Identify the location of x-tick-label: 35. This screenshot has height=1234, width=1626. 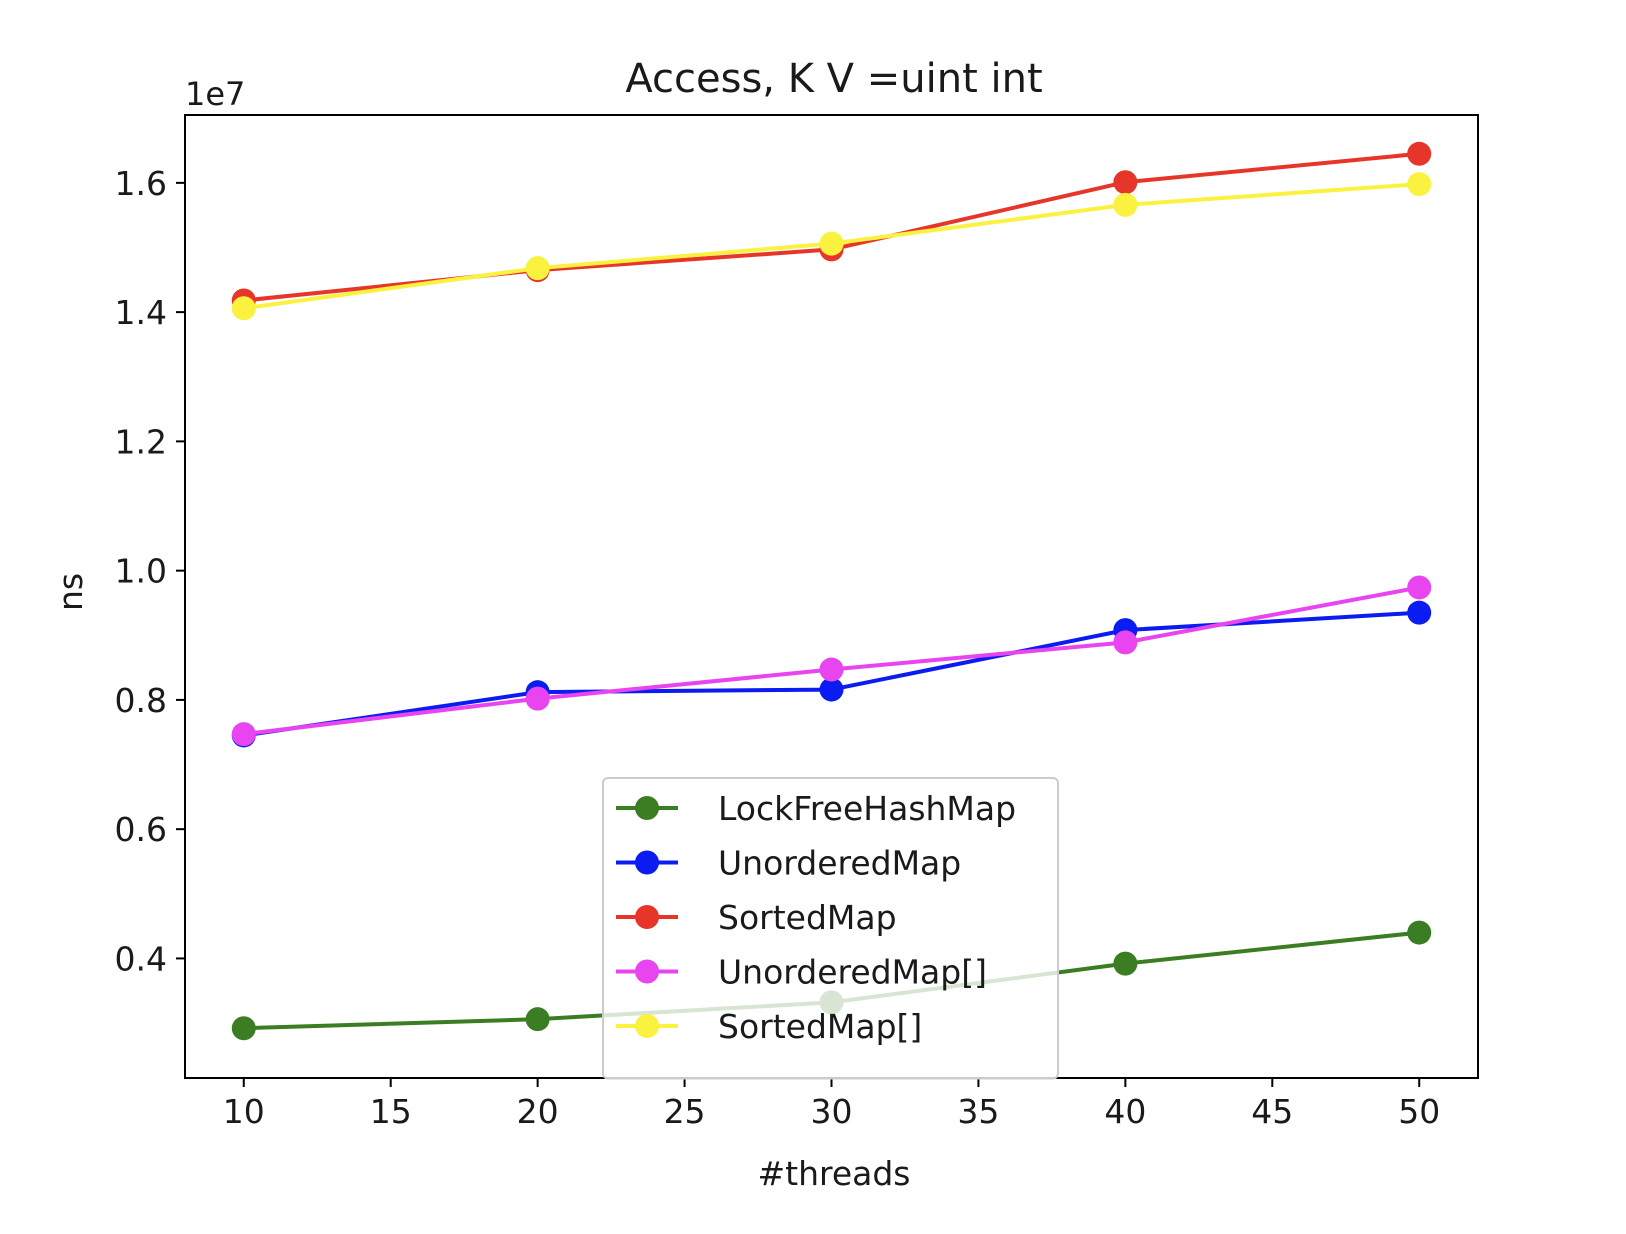
(978, 1111).